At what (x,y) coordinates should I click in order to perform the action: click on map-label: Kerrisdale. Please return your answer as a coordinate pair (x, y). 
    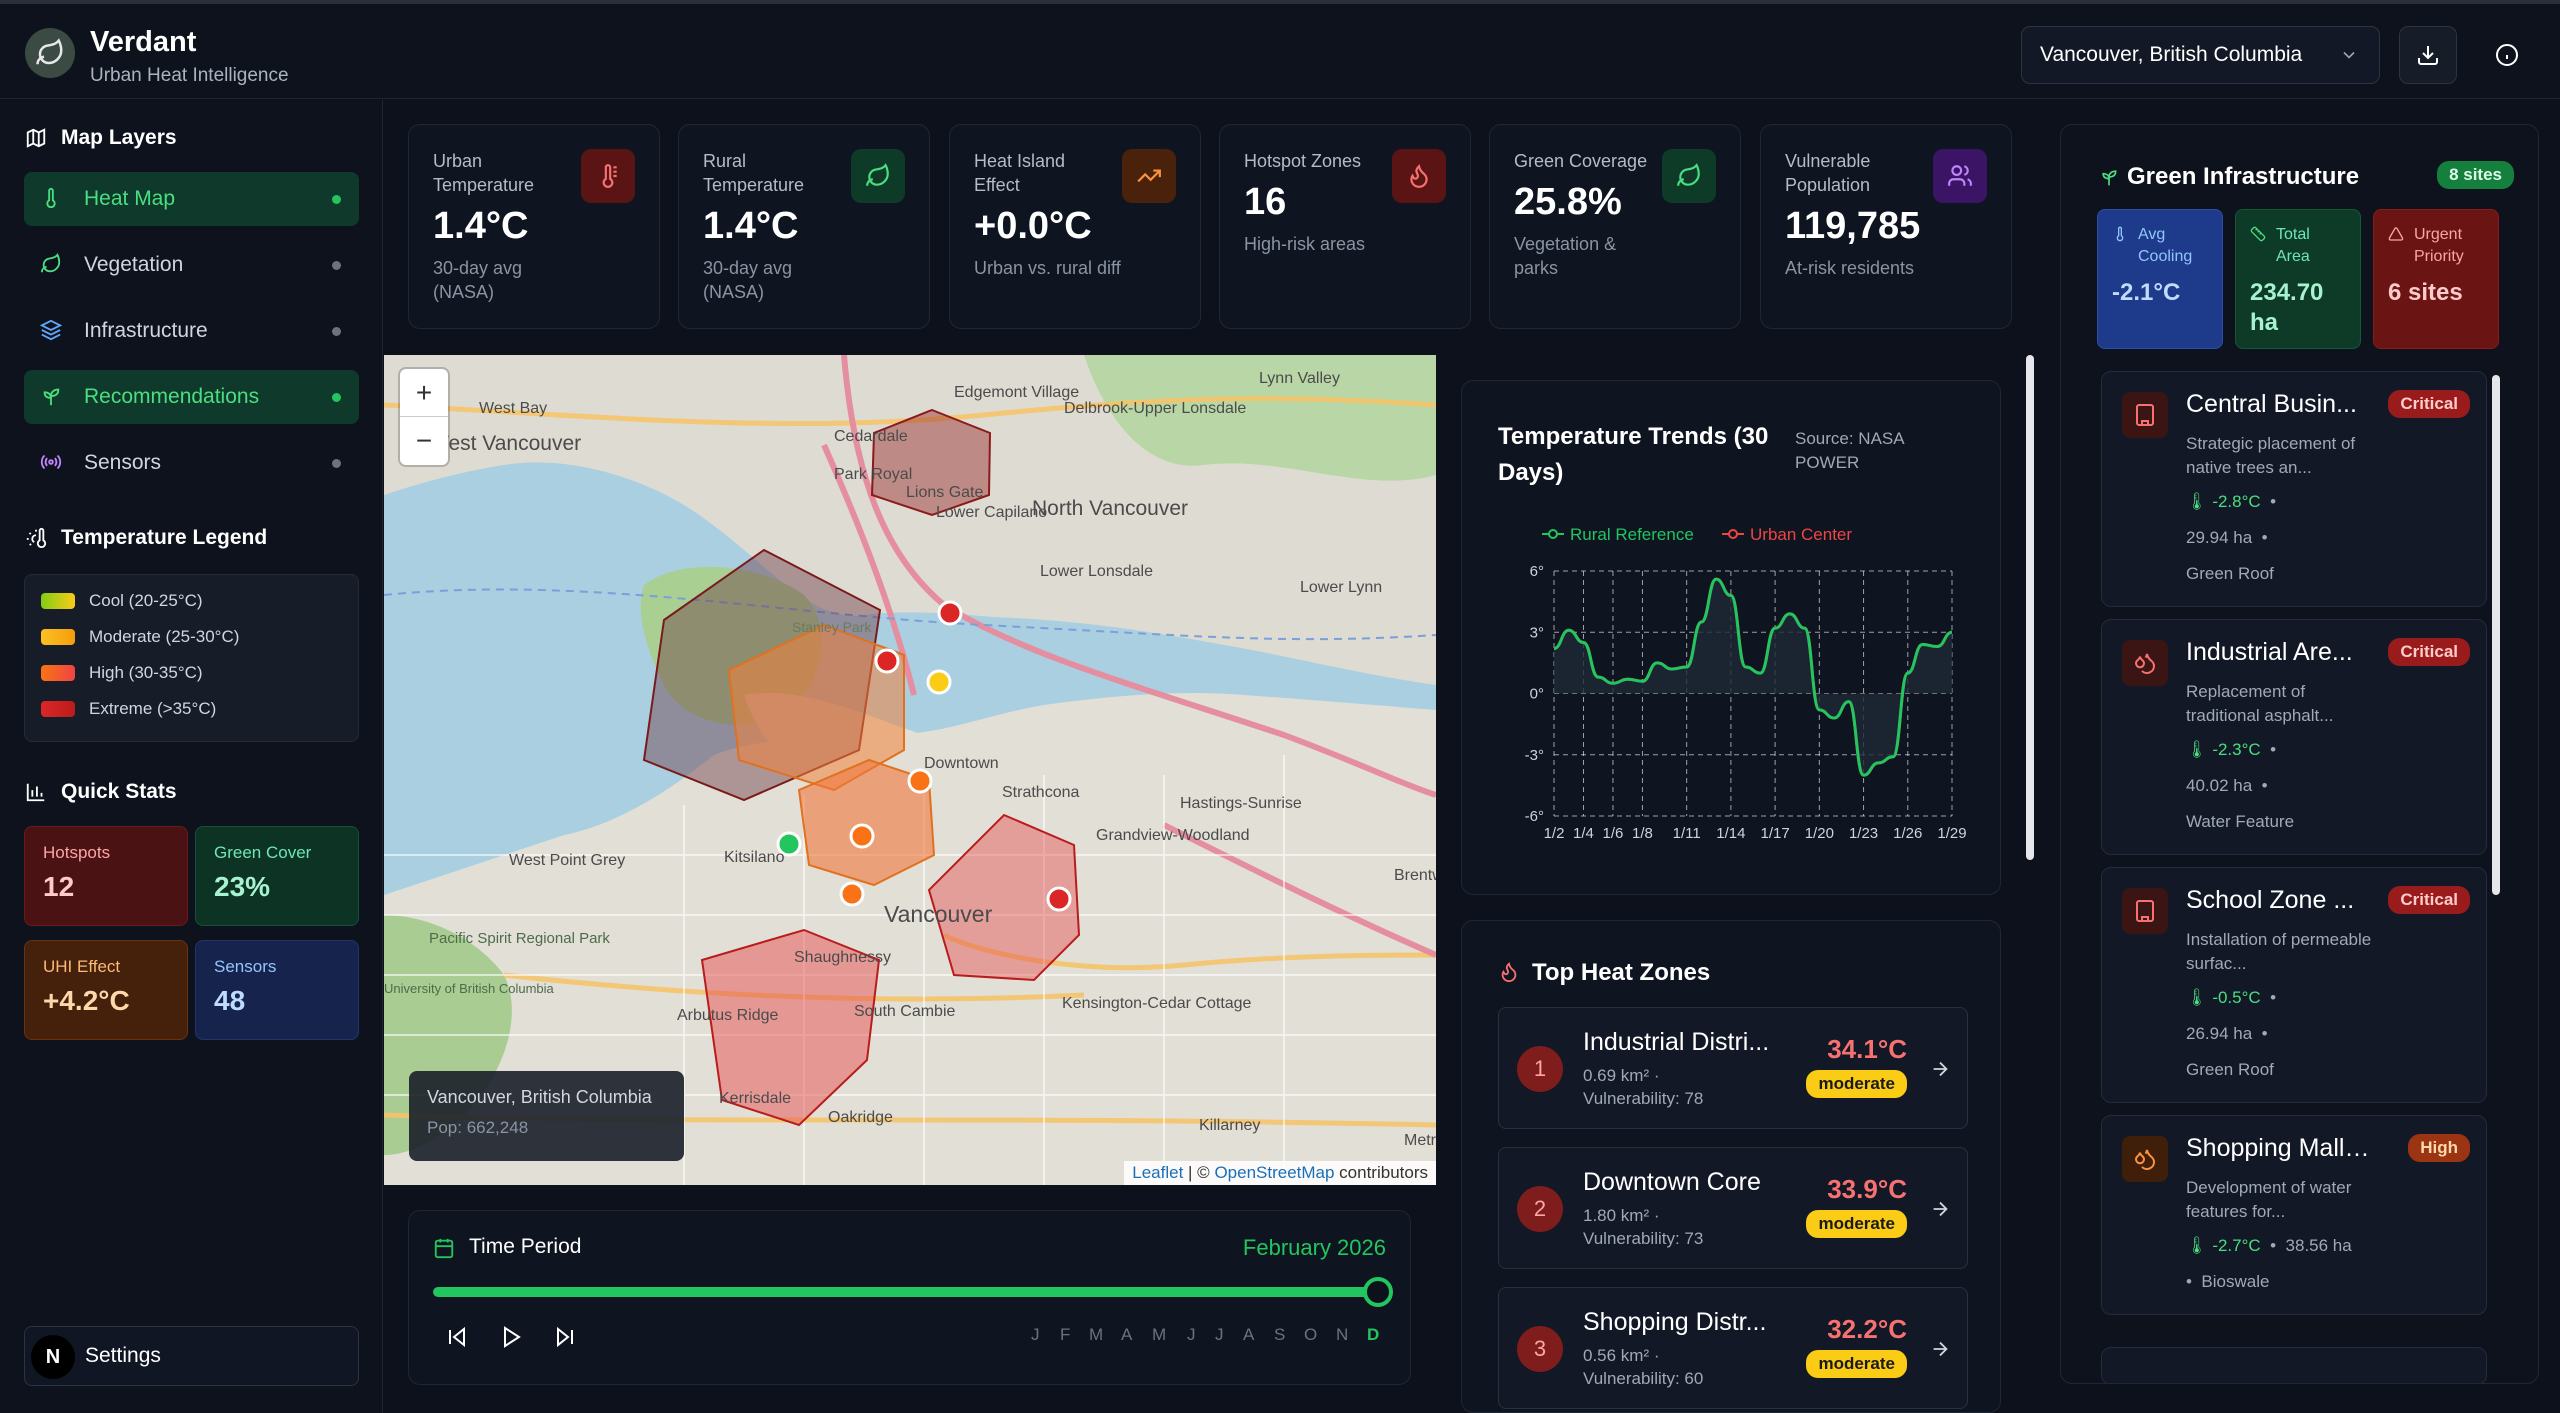
    Looking at the image, I should click on (755, 1098).